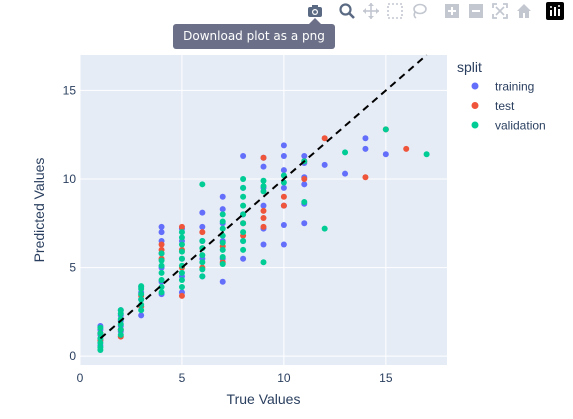  Describe the element at coordinates (501, 12) in the screenshot. I see `autoscale-icon` at that location.